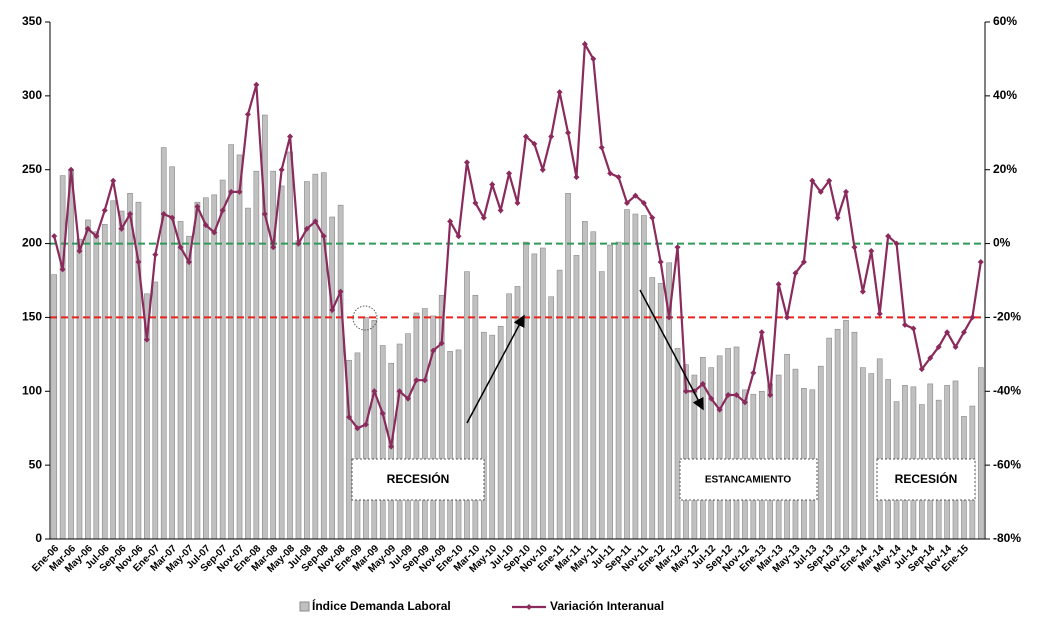 The width and height of the screenshot is (1040, 619). I want to click on annotation-box, so click(926, 479).